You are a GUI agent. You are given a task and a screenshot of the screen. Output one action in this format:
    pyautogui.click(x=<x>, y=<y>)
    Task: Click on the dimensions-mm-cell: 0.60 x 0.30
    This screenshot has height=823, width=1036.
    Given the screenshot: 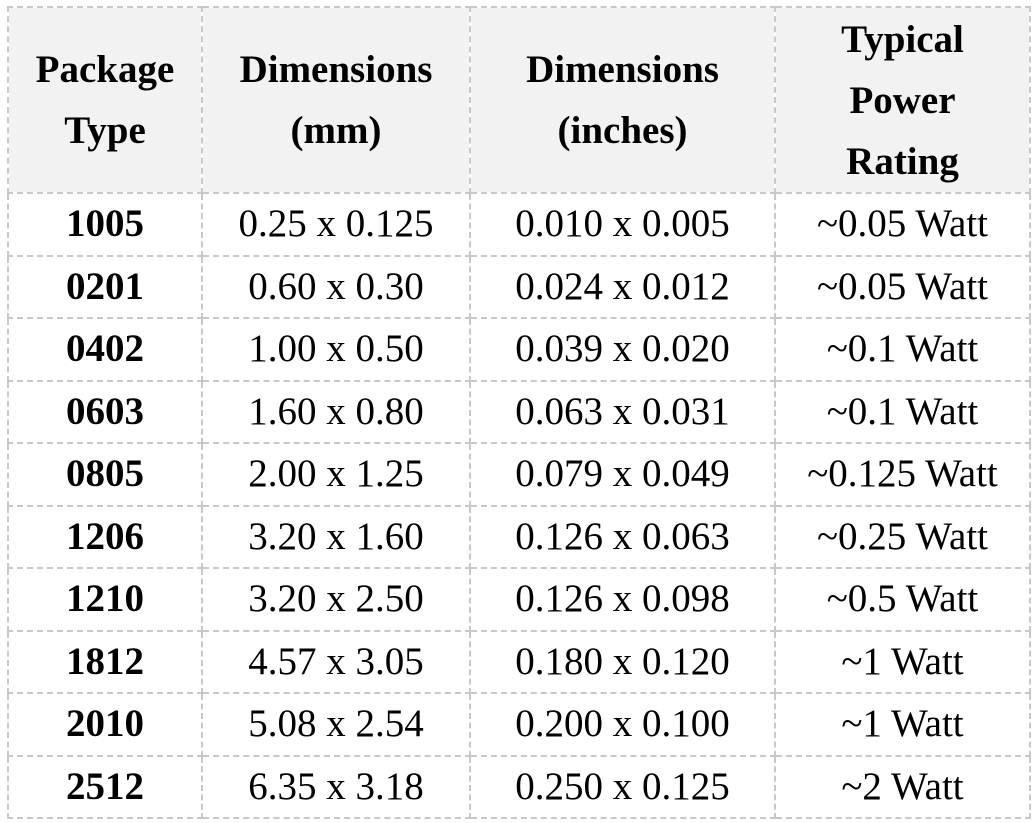 What is the action you would take?
    pyautogui.click(x=336, y=286)
    